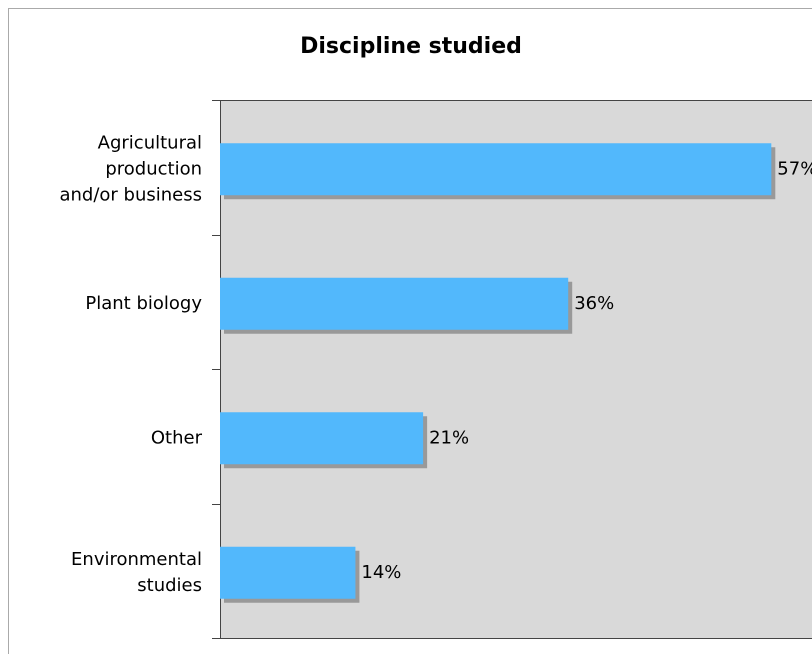 The height and width of the screenshot is (654, 812). What do you see at coordinates (177, 437) in the screenshot?
I see `y-tick-label: Other` at bounding box center [177, 437].